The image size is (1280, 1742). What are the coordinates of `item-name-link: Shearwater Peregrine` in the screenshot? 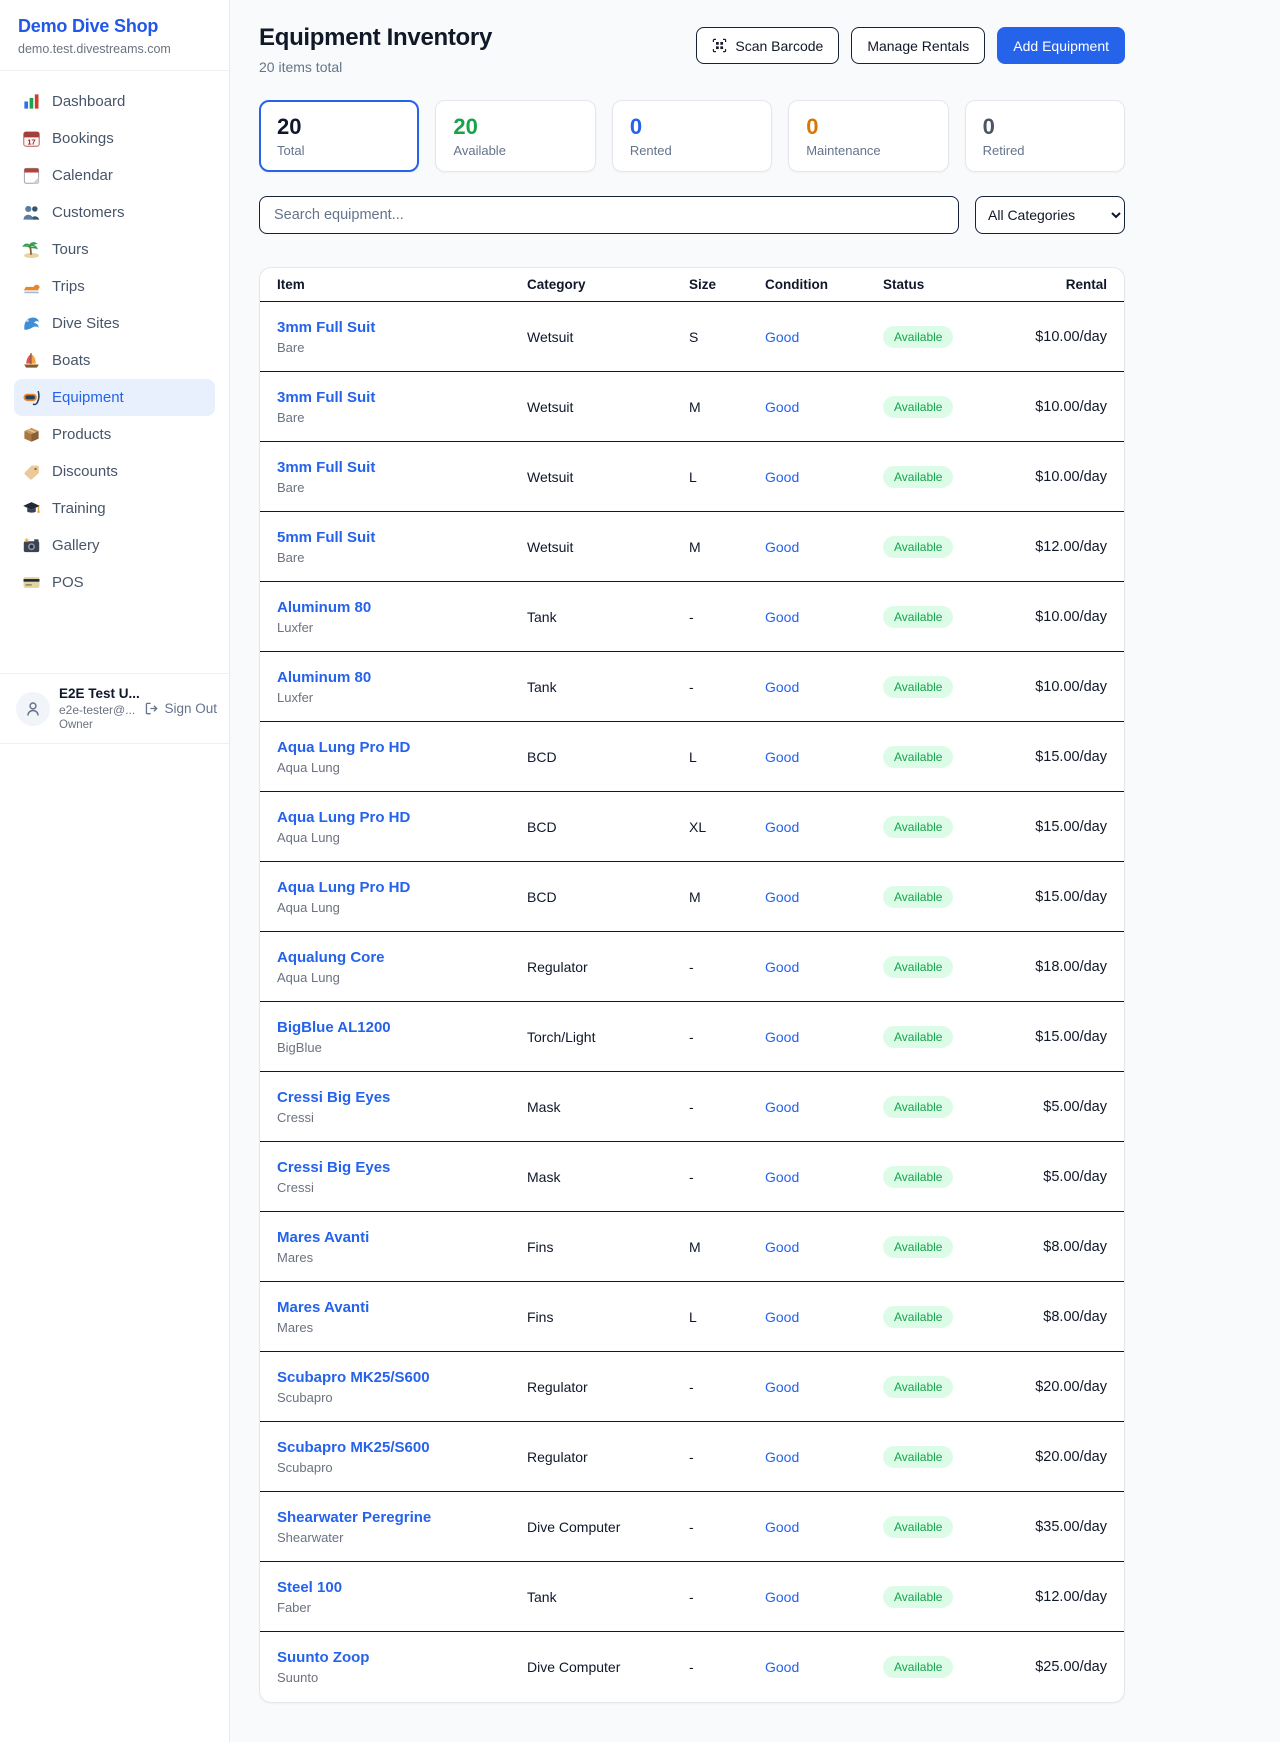 It's located at (354, 1517).